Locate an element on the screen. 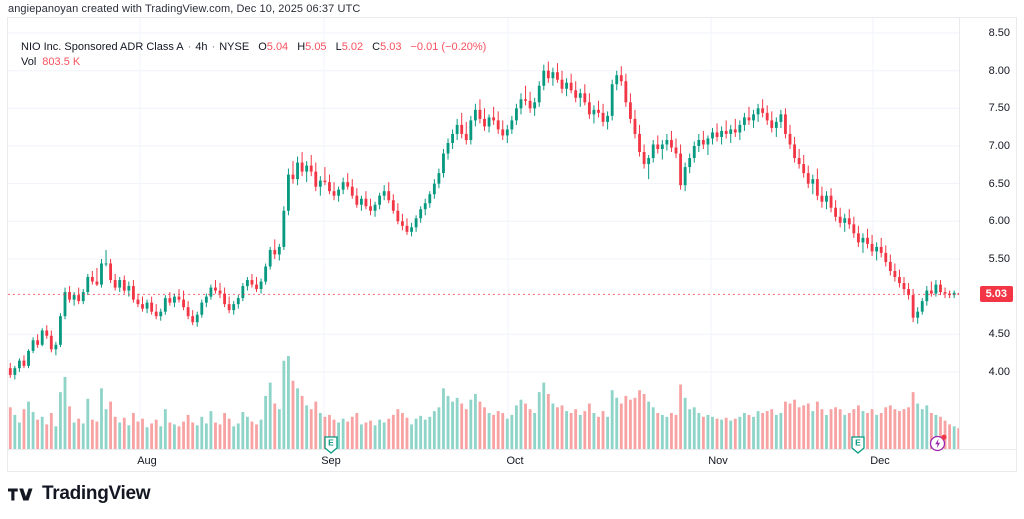 Image resolution: width=1024 pixels, height=519 pixels. time-axis: Aug Sep Oct Nov Dec is located at coordinates (512, 460).